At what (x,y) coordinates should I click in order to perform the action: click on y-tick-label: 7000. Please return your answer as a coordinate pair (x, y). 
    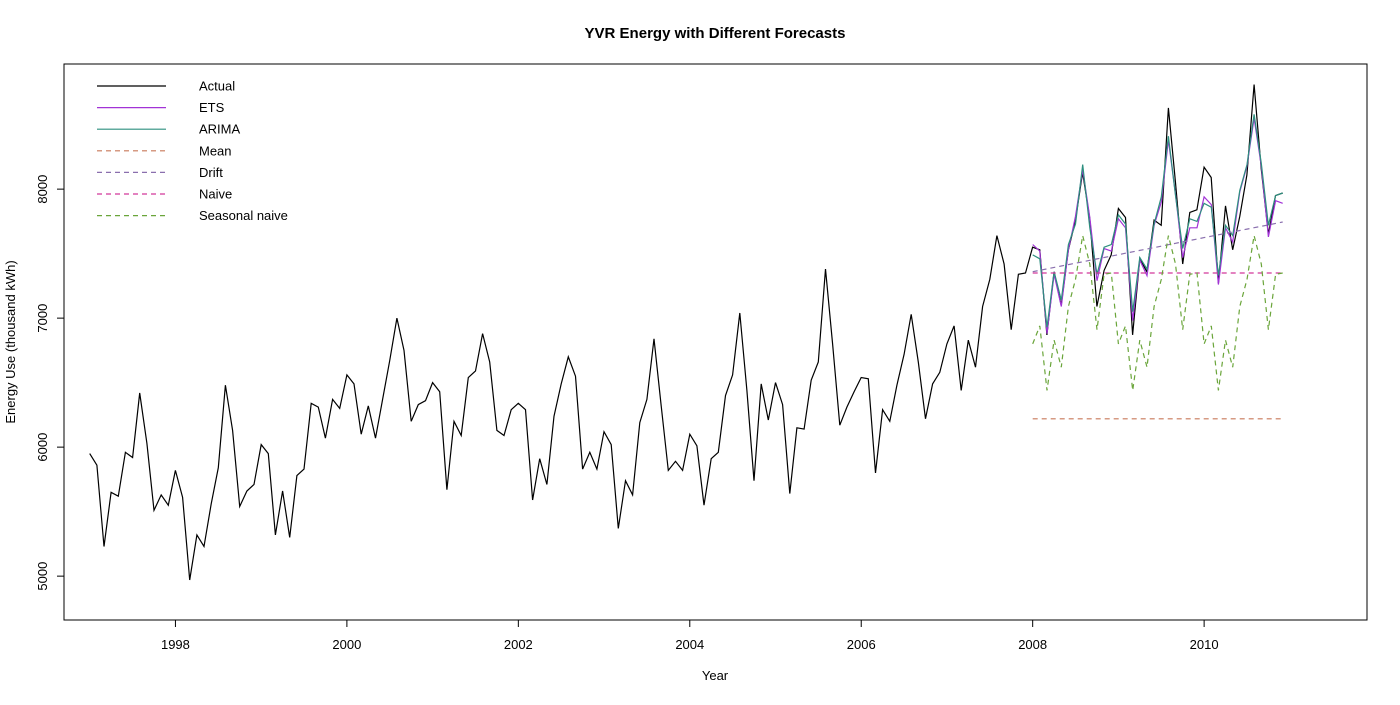
    Looking at the image, I should click on (42, 318).